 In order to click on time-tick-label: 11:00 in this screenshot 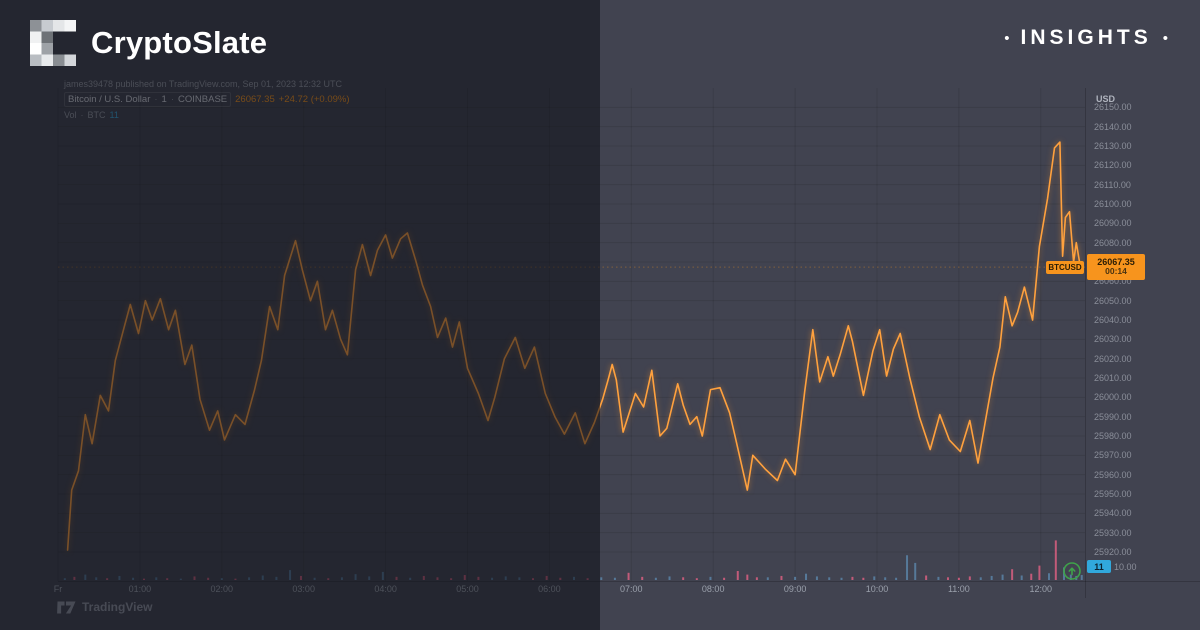, I will do `click(958, 589)`.